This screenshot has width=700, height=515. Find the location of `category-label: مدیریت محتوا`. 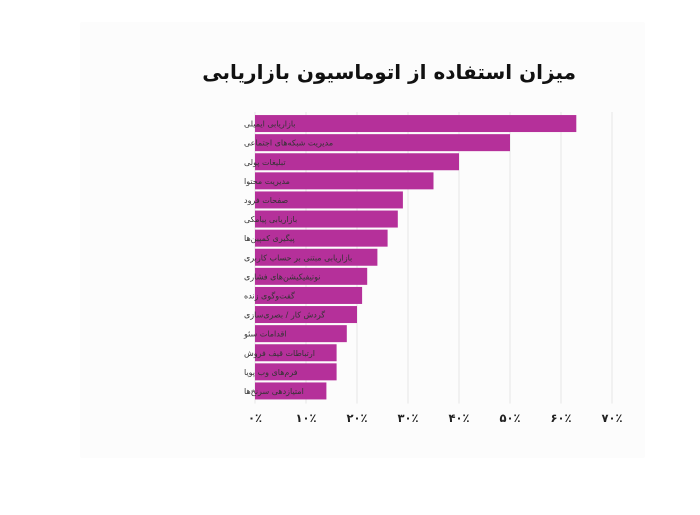

category-label: مدیریت محتوا is located at coordinates (267, 181).